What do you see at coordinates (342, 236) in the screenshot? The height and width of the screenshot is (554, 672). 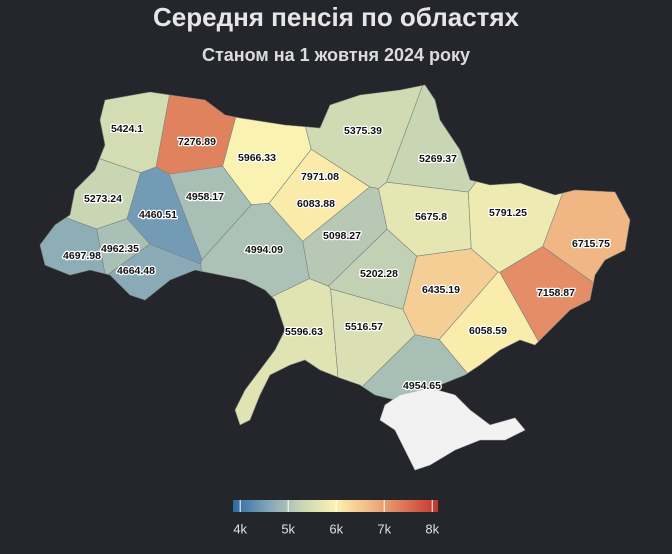 I see `value-label: 5098.27` at bounding box center [342, 236].